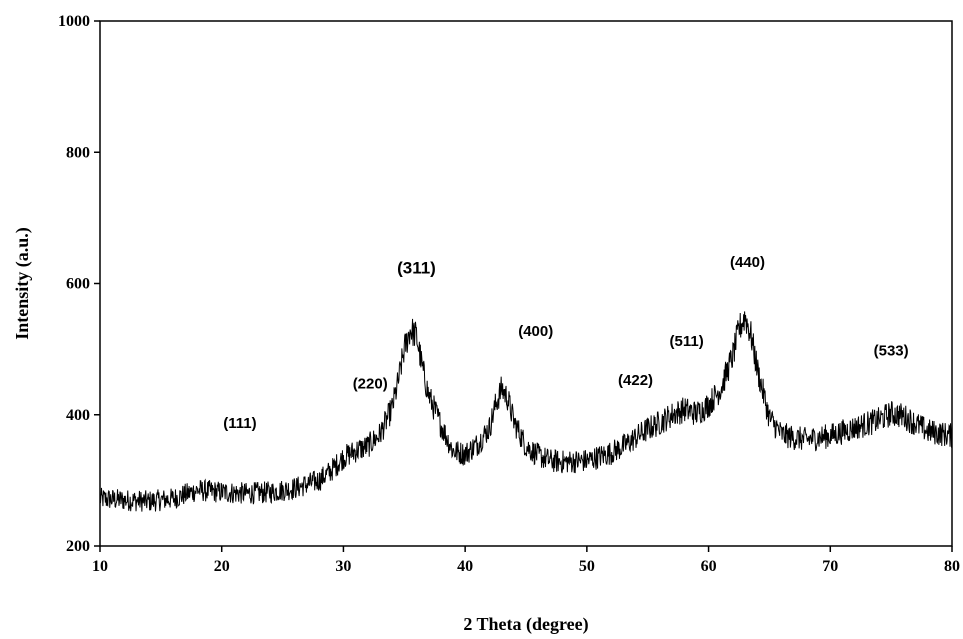 This screenshot has width=963, height=639. I want to click on y-tick-label: 200, so click(78, 546).